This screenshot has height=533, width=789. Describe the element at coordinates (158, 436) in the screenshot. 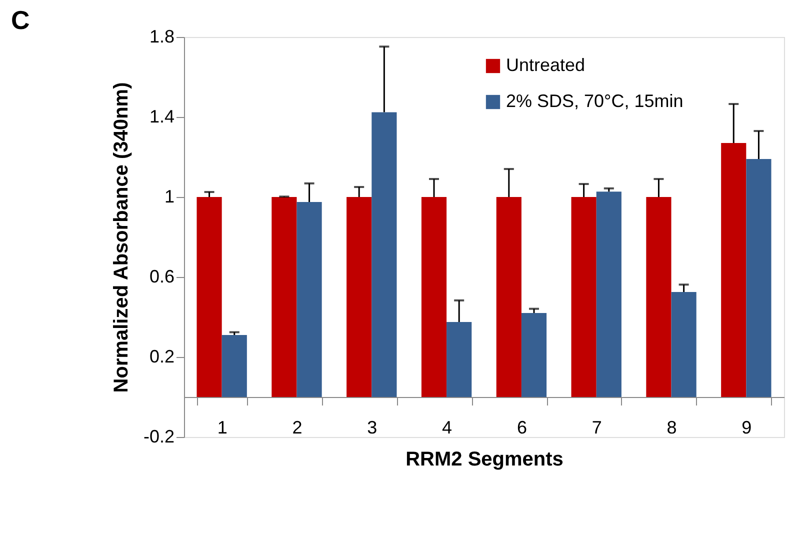

I see `y-tick-label: -0.2` at that location.